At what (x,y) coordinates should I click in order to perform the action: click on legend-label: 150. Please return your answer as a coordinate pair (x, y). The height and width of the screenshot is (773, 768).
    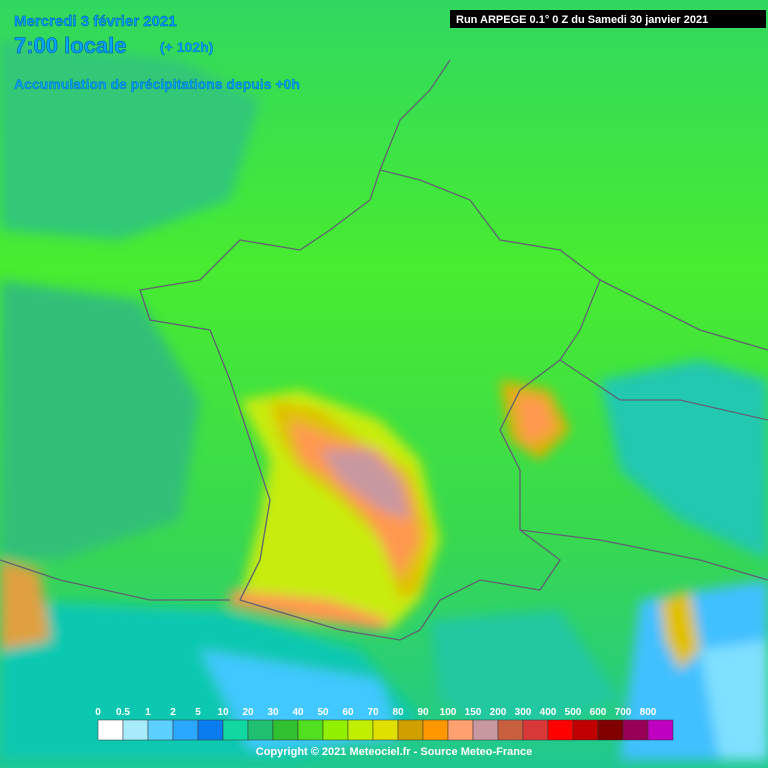
    Looking at the image, I should click on (473, 712).